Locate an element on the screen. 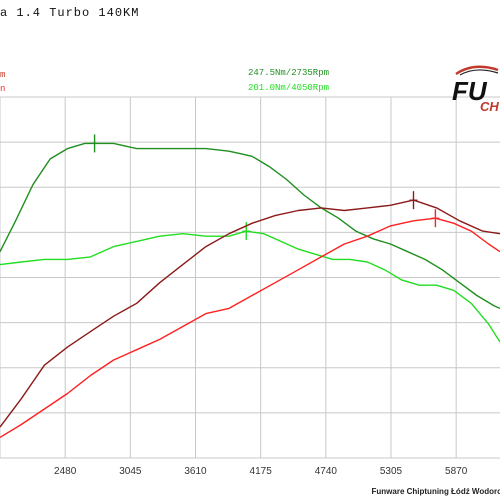 This screenshot has height=500, width=500. x-tick-label: 2480 is located at coordinates (65, 471).